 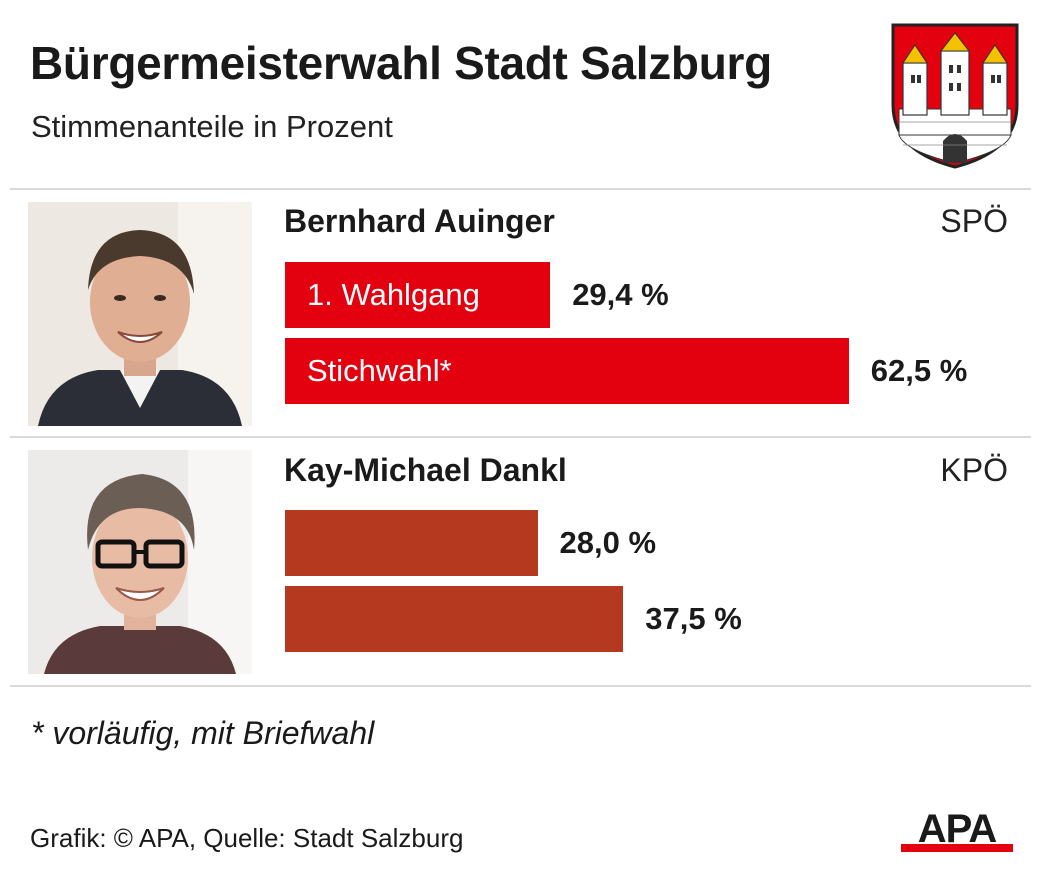 I want to click on bar-auinger-wahlgang: 1. Wahlgang, so click(x=418, y=295).